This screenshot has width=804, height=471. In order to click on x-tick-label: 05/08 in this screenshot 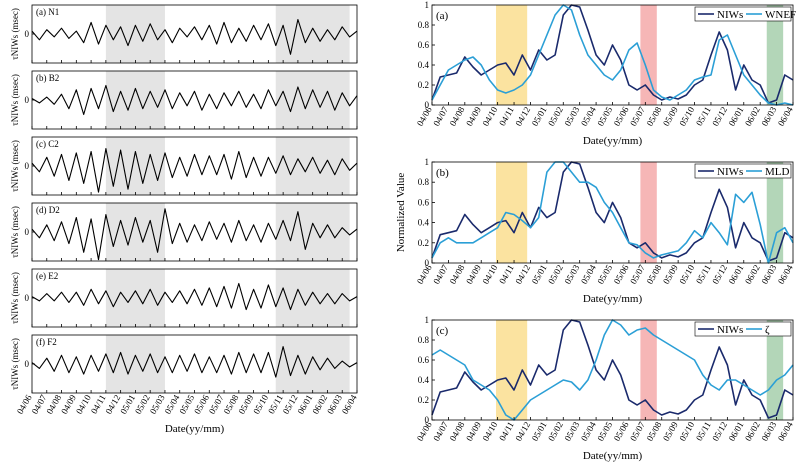, I will do `click(654, 274)`.